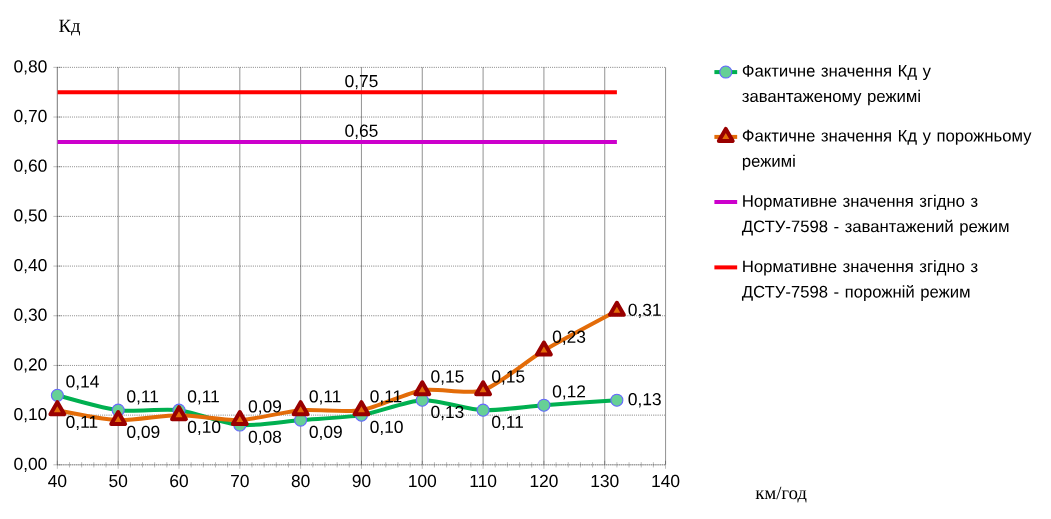 This screenshot has height=519, width=1051. Describe the element at coordinates (666, 481) in the screenshot. I see `x-tick-label: 140` at that location.